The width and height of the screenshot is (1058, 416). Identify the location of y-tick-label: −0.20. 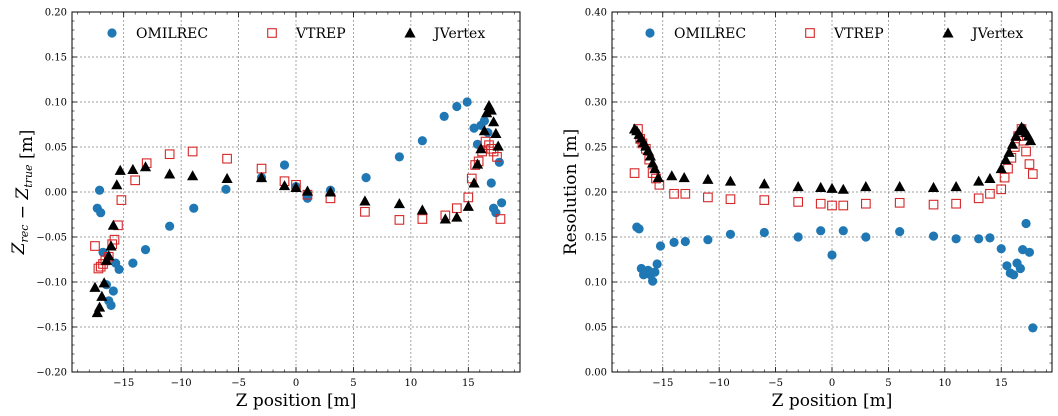
(51, 373).